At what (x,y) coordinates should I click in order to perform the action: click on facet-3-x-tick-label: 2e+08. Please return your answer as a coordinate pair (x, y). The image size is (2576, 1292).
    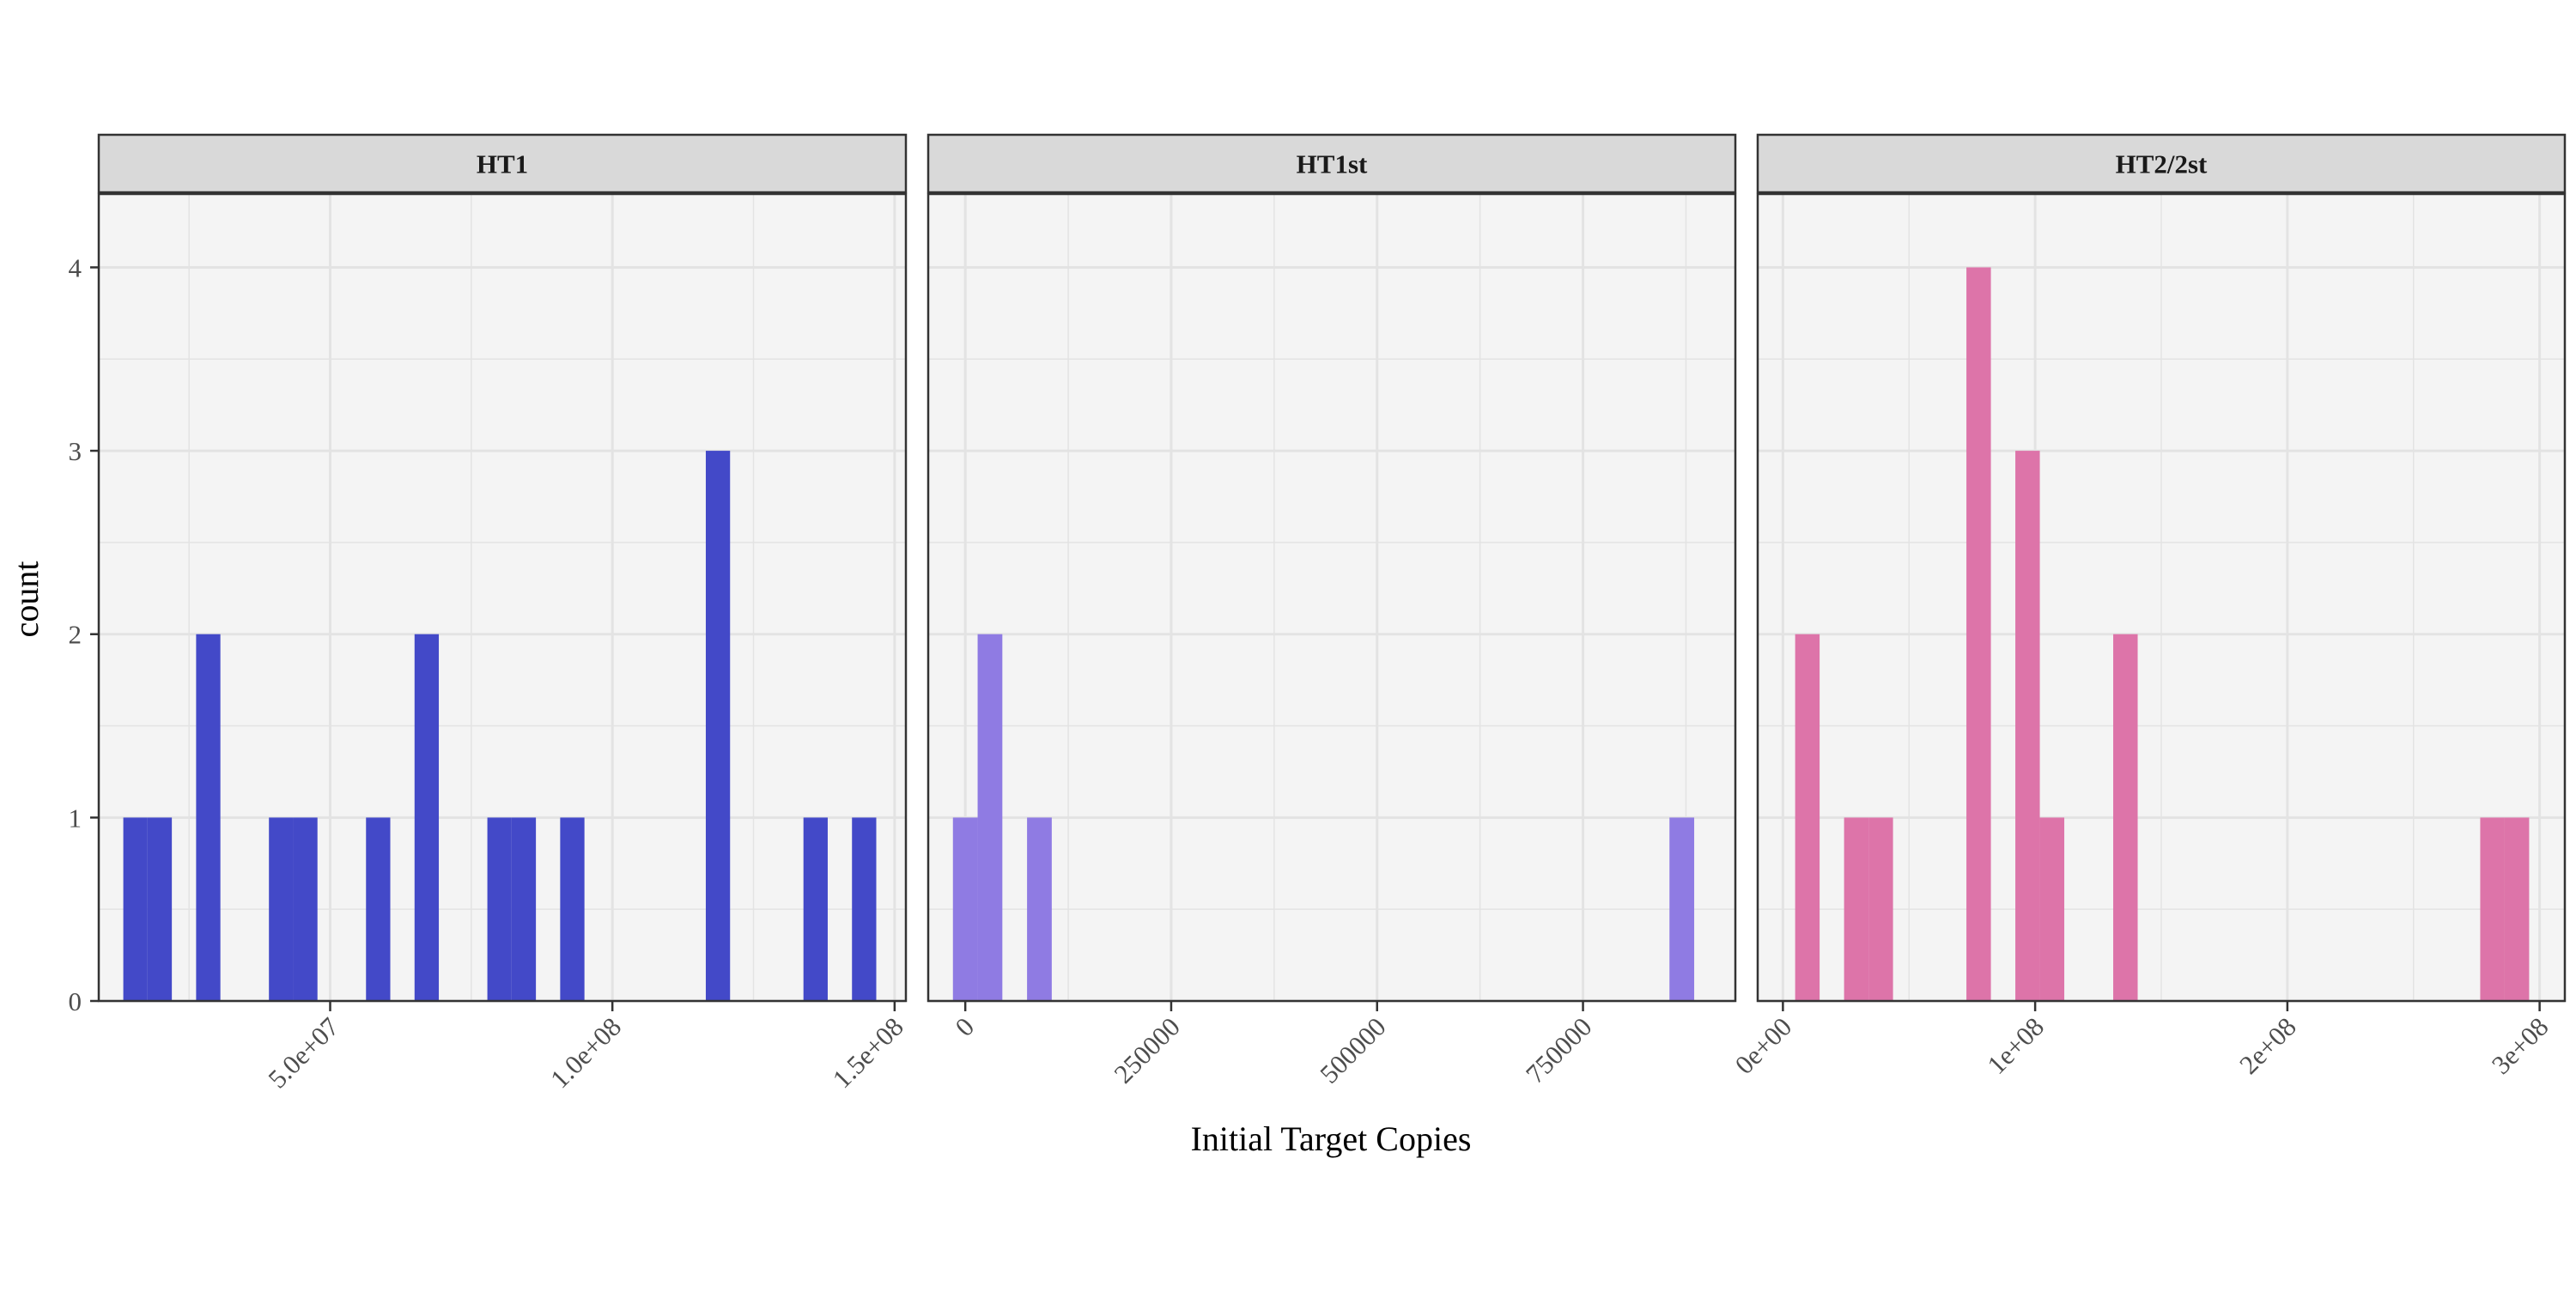
    Looking at the image, I should click on (2267, 1045).